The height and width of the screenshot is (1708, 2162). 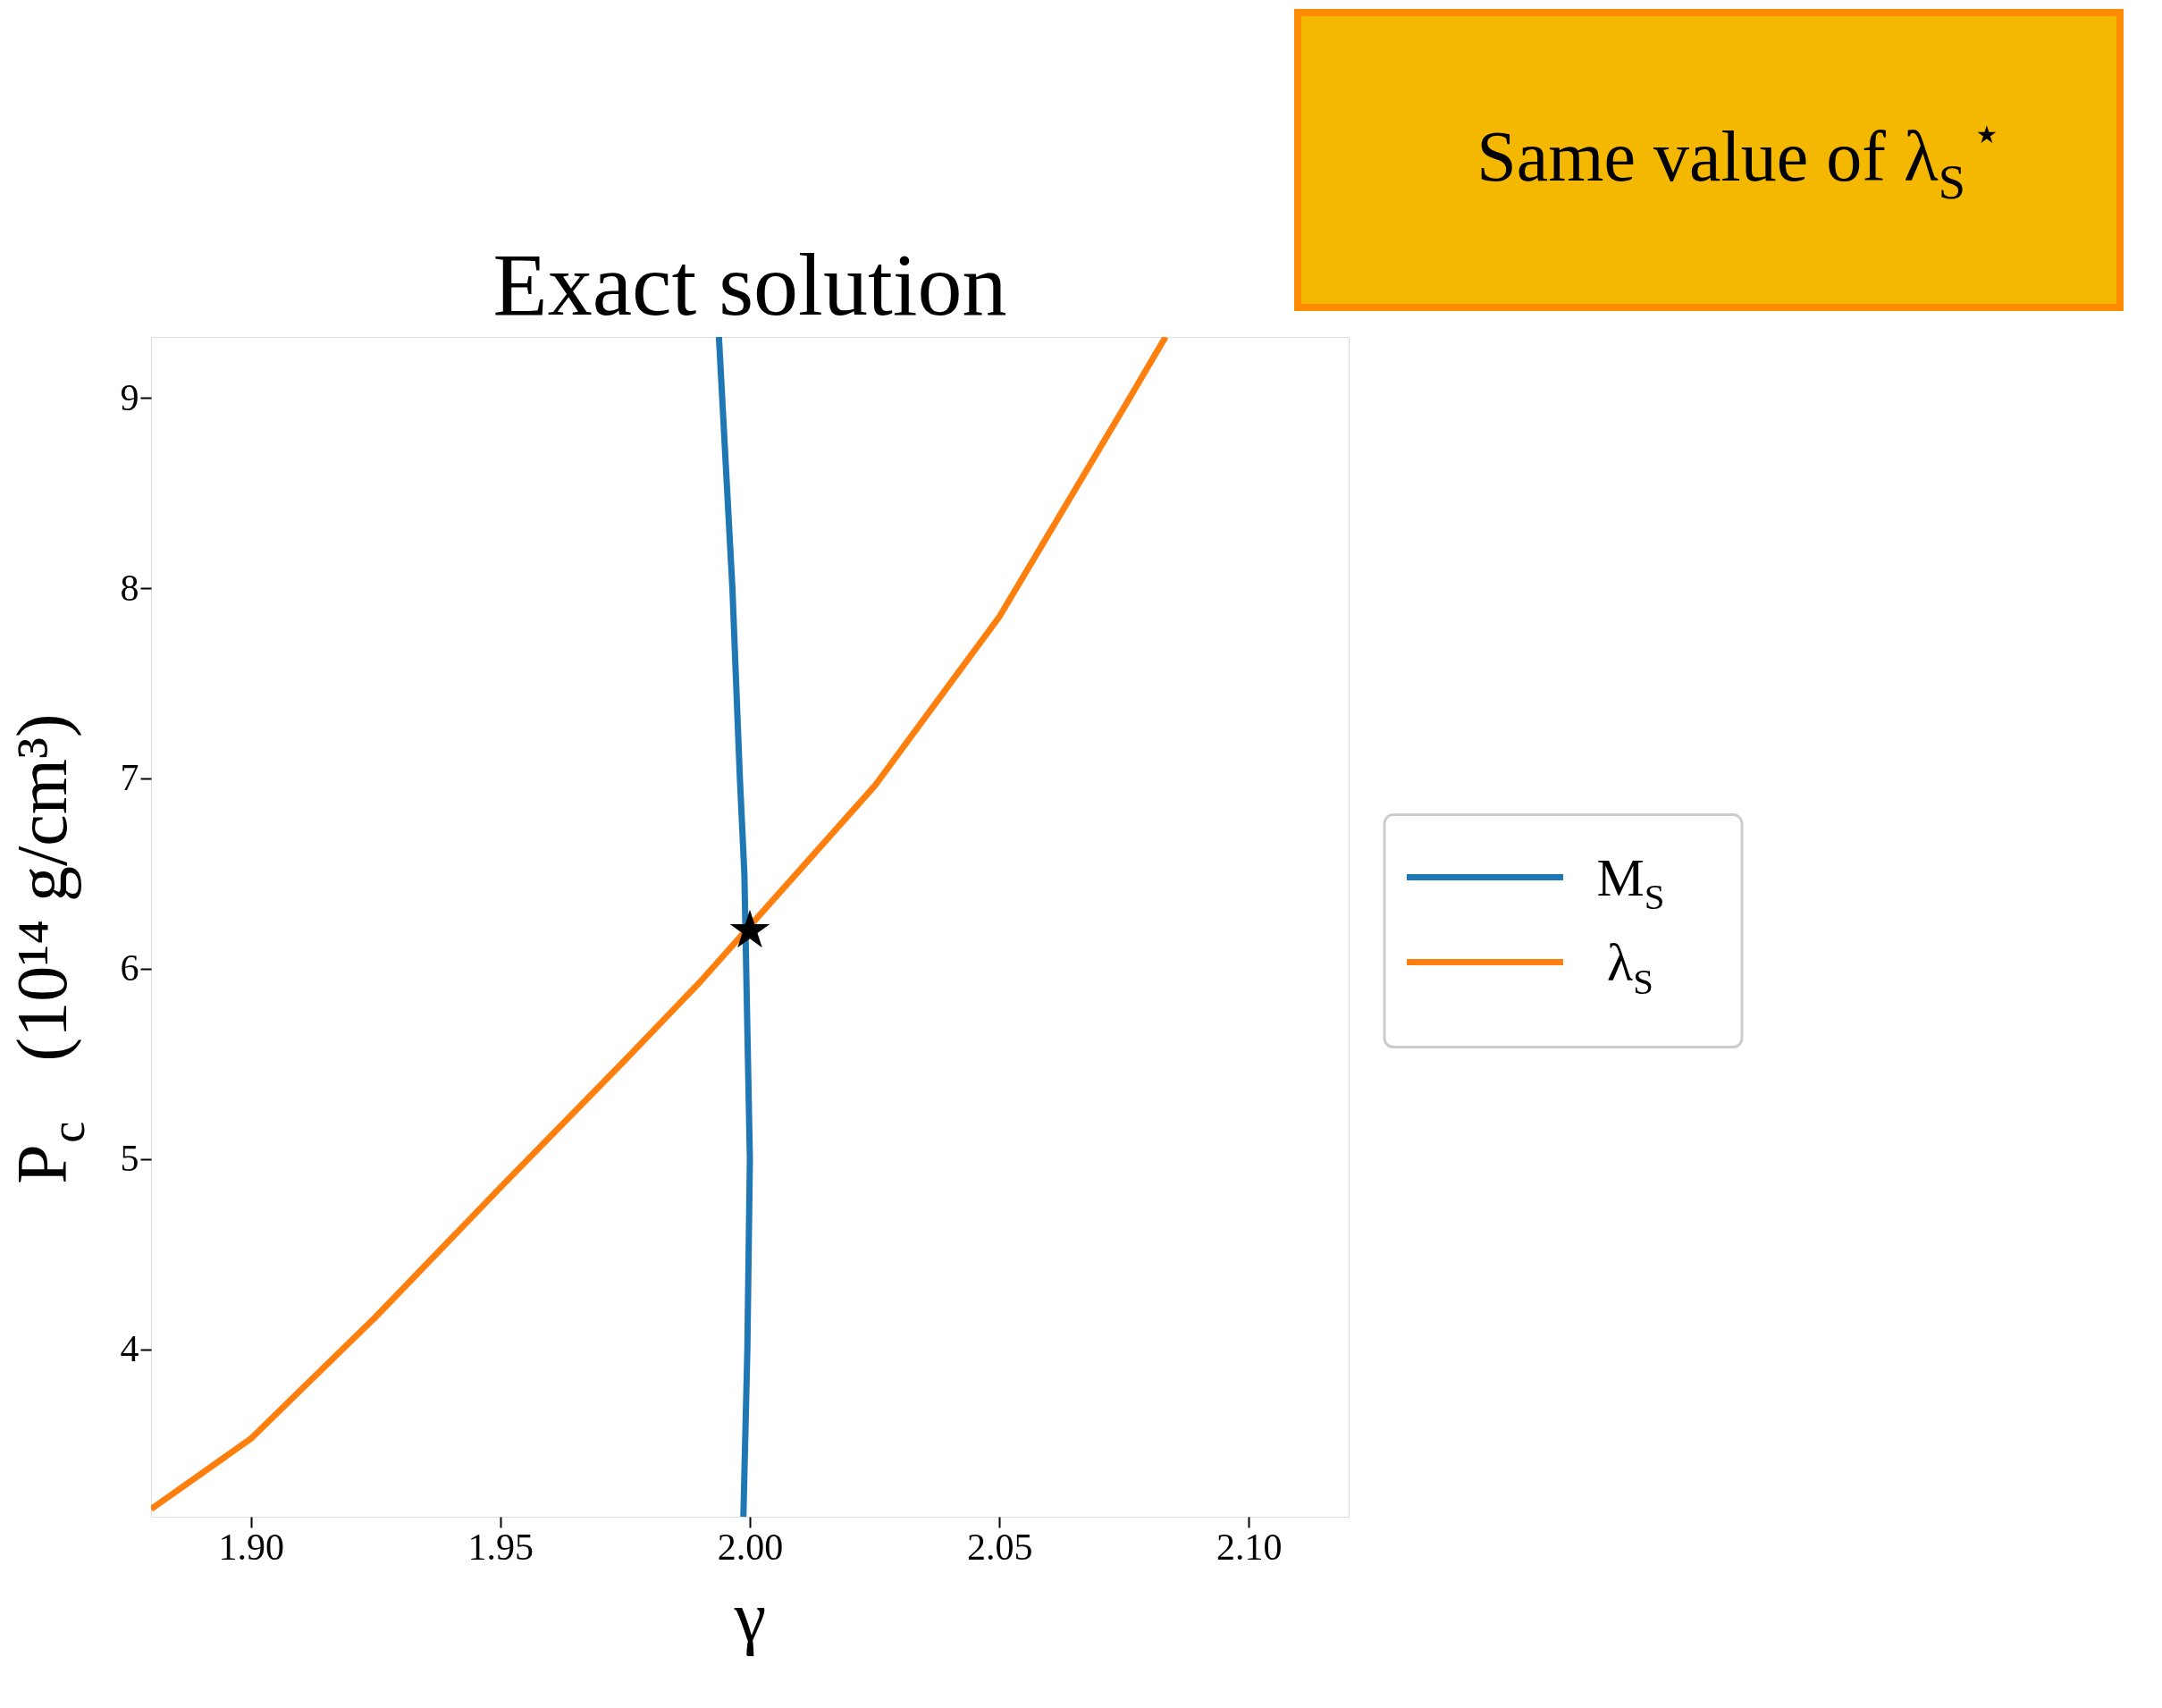 What do you see at coordinates (749, 285) in the screenshot?
I see `chart-title: Exact solution` at bounding box center [749, 285].